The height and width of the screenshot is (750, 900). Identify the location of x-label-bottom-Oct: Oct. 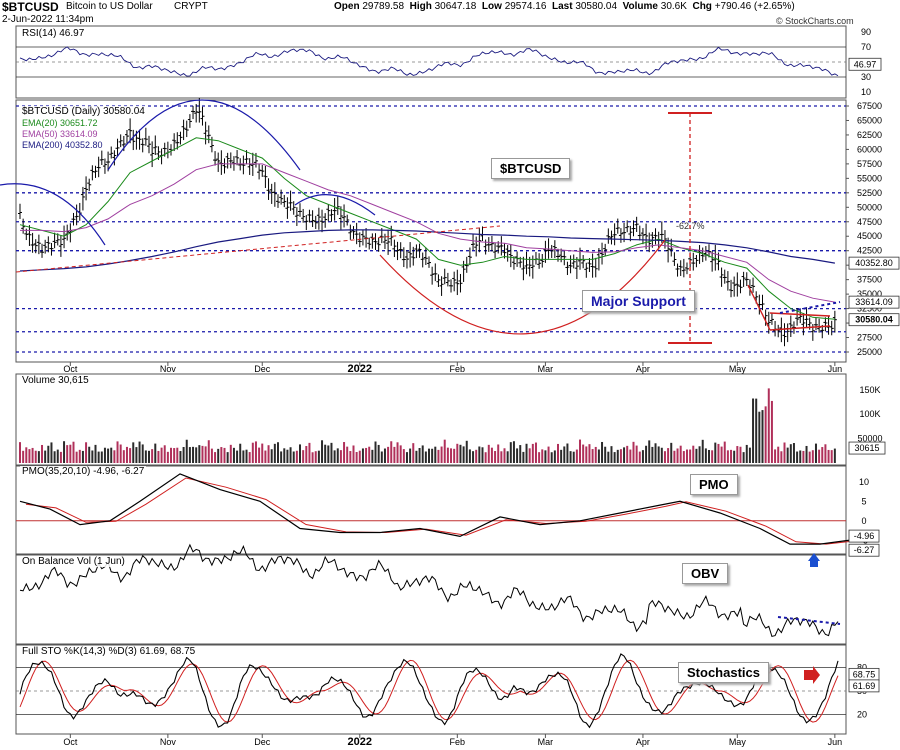
(70, 742).